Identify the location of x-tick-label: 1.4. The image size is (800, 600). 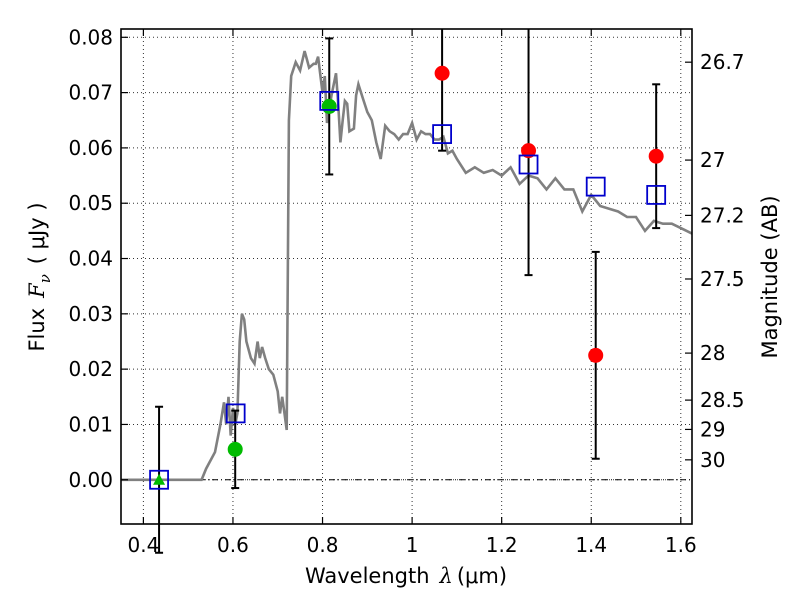
(591, 545).